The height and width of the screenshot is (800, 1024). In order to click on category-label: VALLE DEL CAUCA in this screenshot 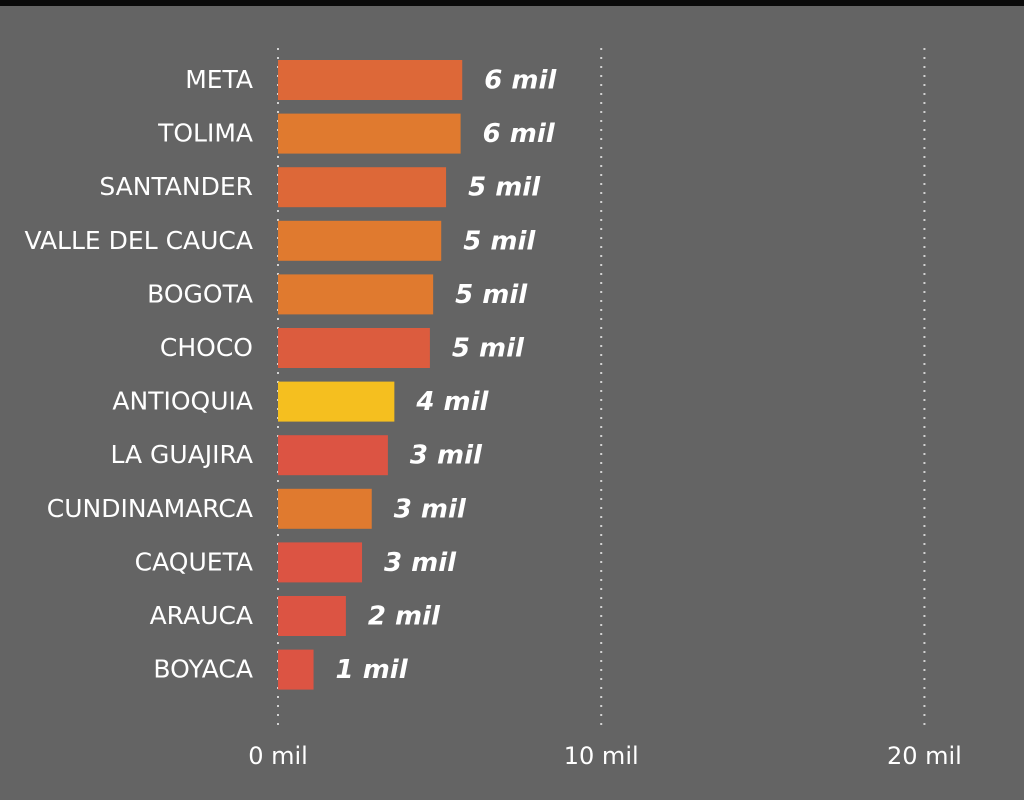, I will do `click(138, 240)`.